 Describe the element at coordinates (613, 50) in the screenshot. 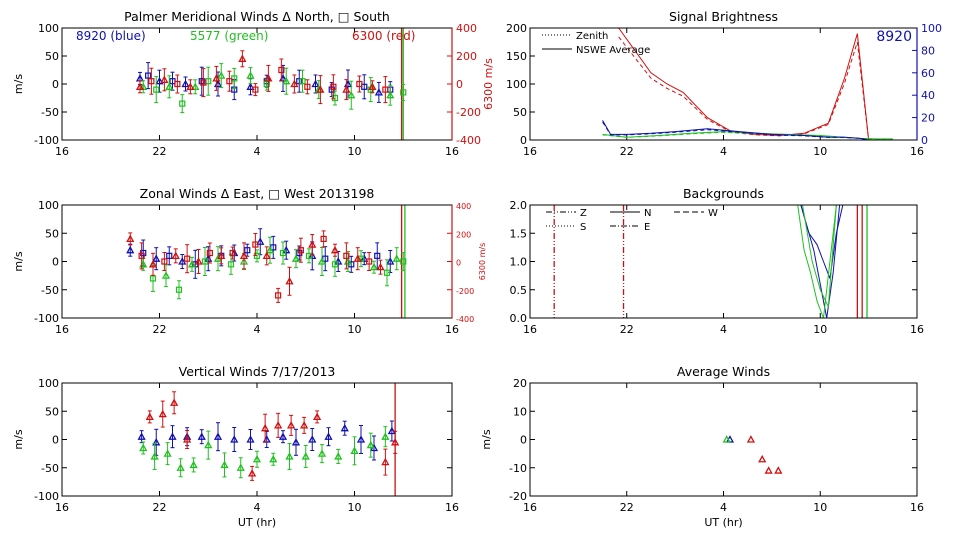

I see `legend-label: NSWE Average` at that location.